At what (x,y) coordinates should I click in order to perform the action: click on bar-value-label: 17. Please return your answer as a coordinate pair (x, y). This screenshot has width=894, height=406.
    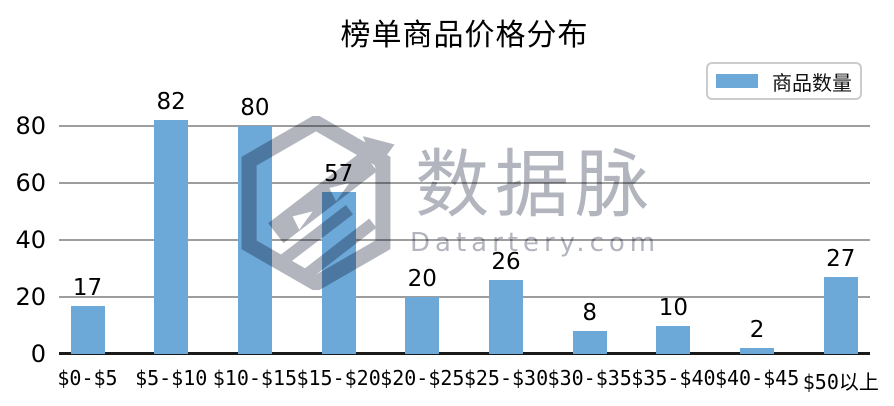
    Looking at the image, I should click on (87, 287).